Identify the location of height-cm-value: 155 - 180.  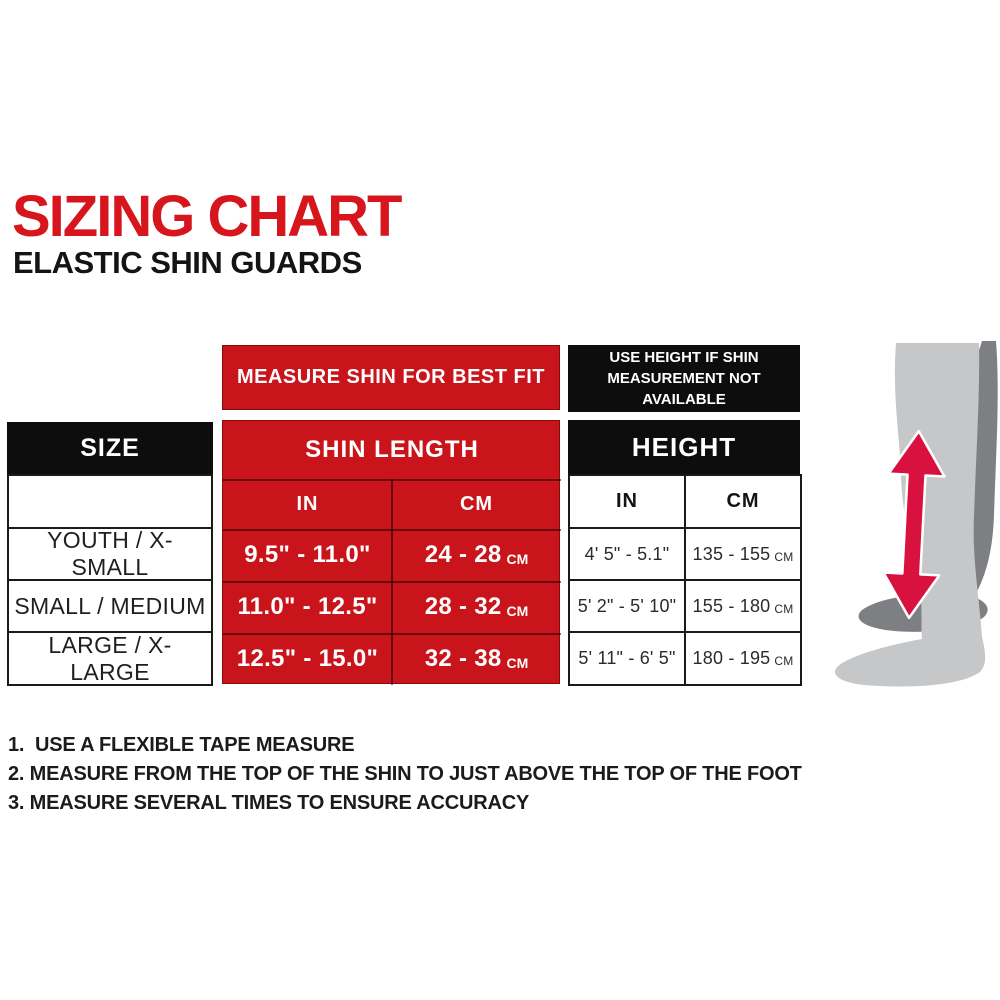
(731, 605).